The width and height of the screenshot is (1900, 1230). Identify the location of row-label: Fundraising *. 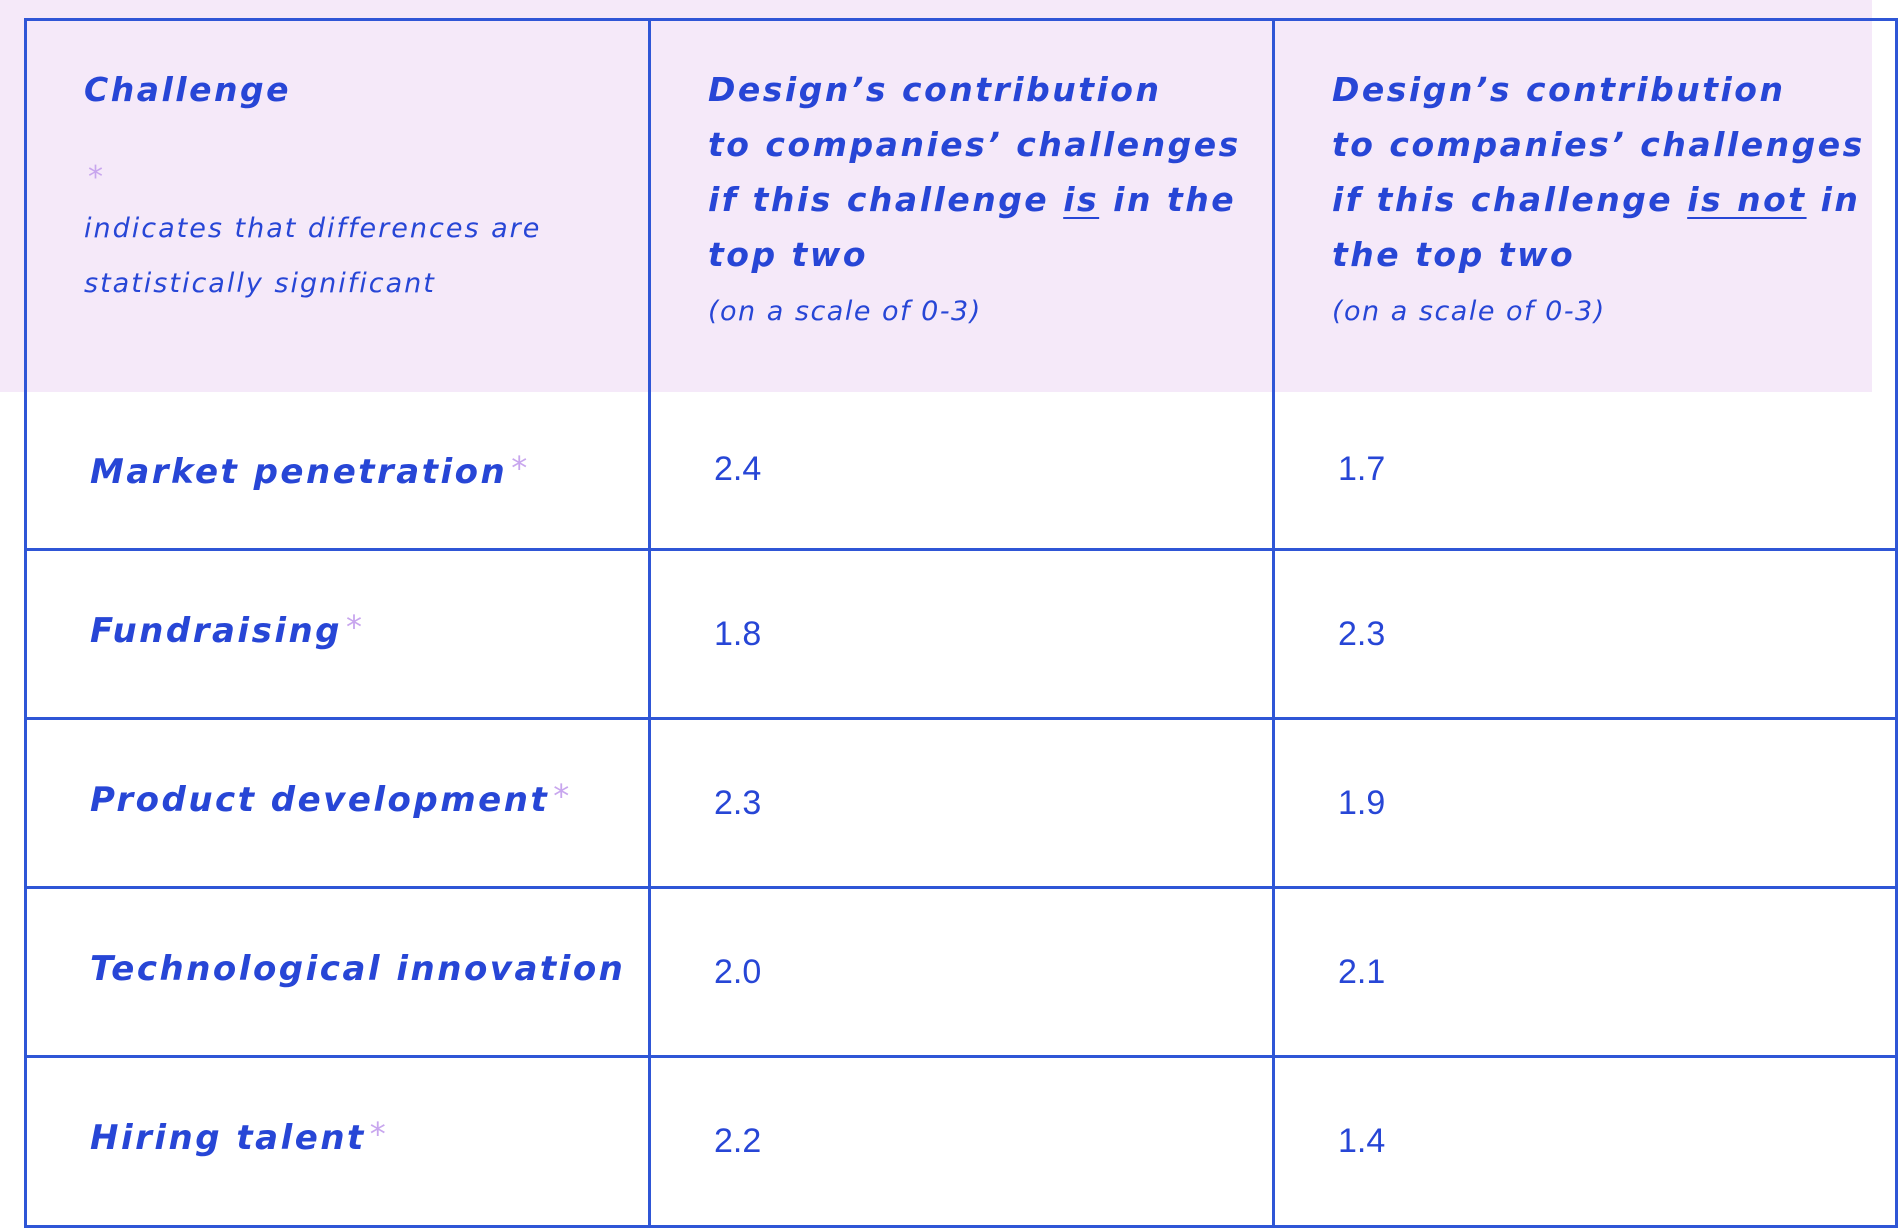
(227, 629).